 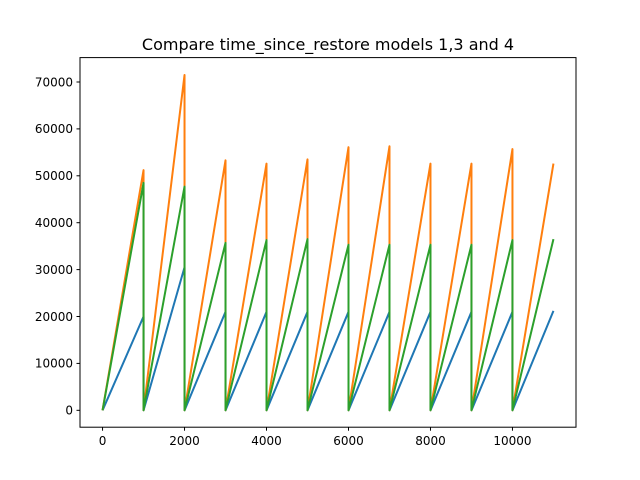 I want to click on y-axis: 0 10000 20000 30000 40000 50000 60000 70000, so click(x=57, y=246).